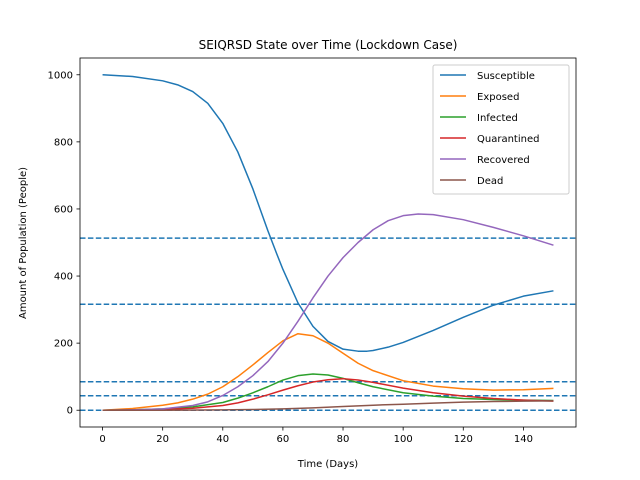 This screenshot has width=640, height=480. I want to click on legend-label-susceptible: Susceptible, so click(506, 76).